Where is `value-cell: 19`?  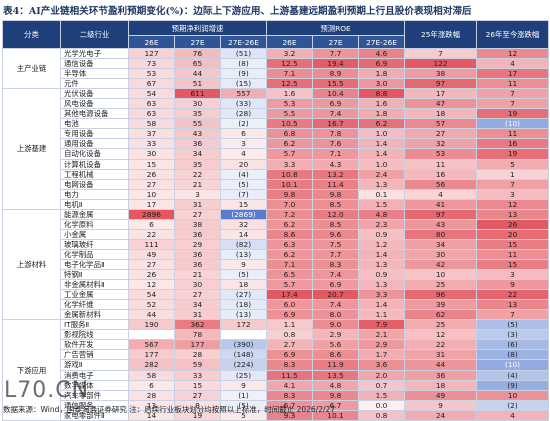 value-cell: 19 is located at coordinates (513, 154).